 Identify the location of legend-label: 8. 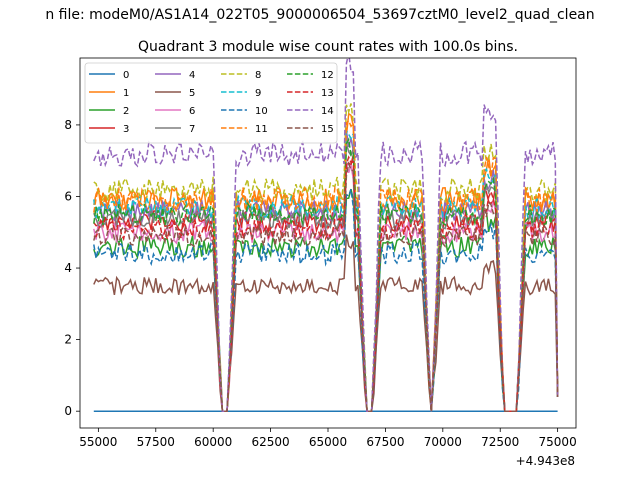
(258, 75).